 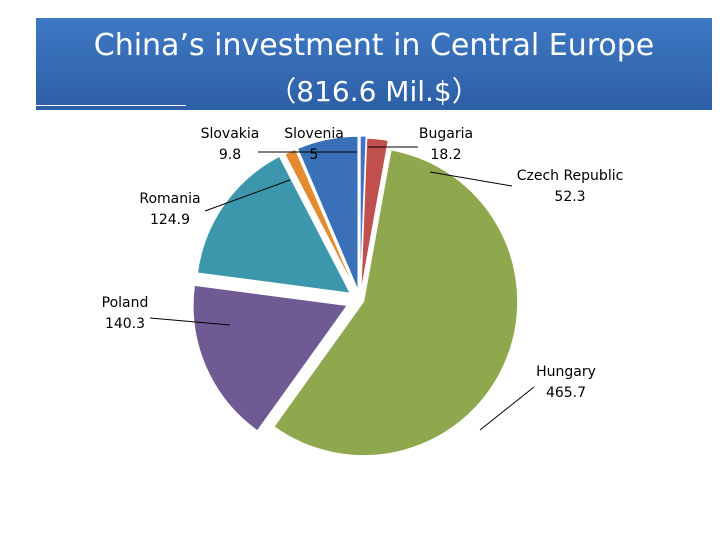 I want to click on leader-line-czech-republic, so click(x=471, y=179).